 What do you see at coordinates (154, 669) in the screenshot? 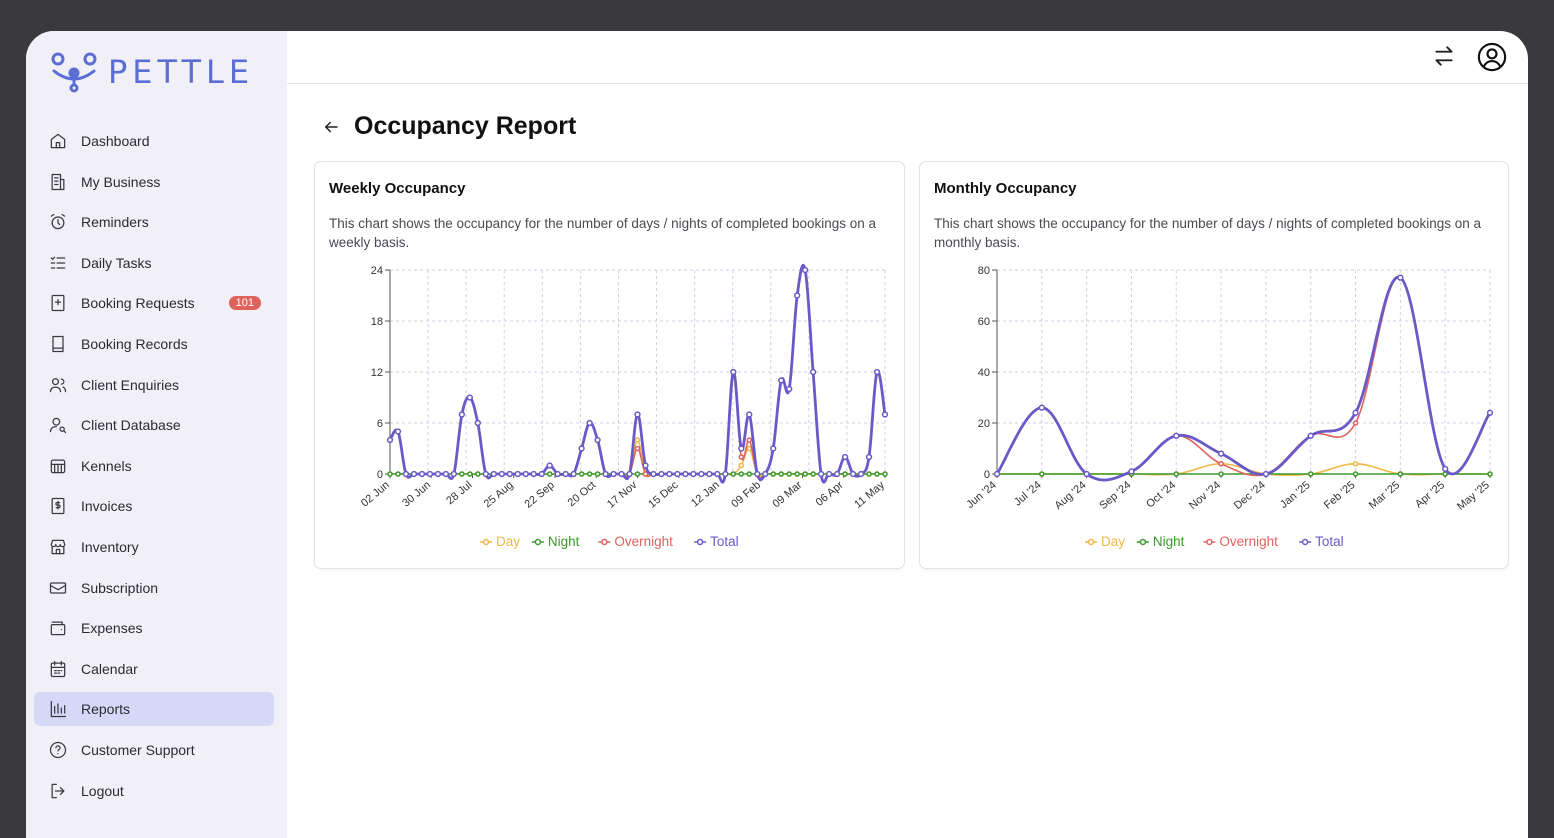
I see `sidebar-item-calendar: Calendar` at bounding box center [154, 669].